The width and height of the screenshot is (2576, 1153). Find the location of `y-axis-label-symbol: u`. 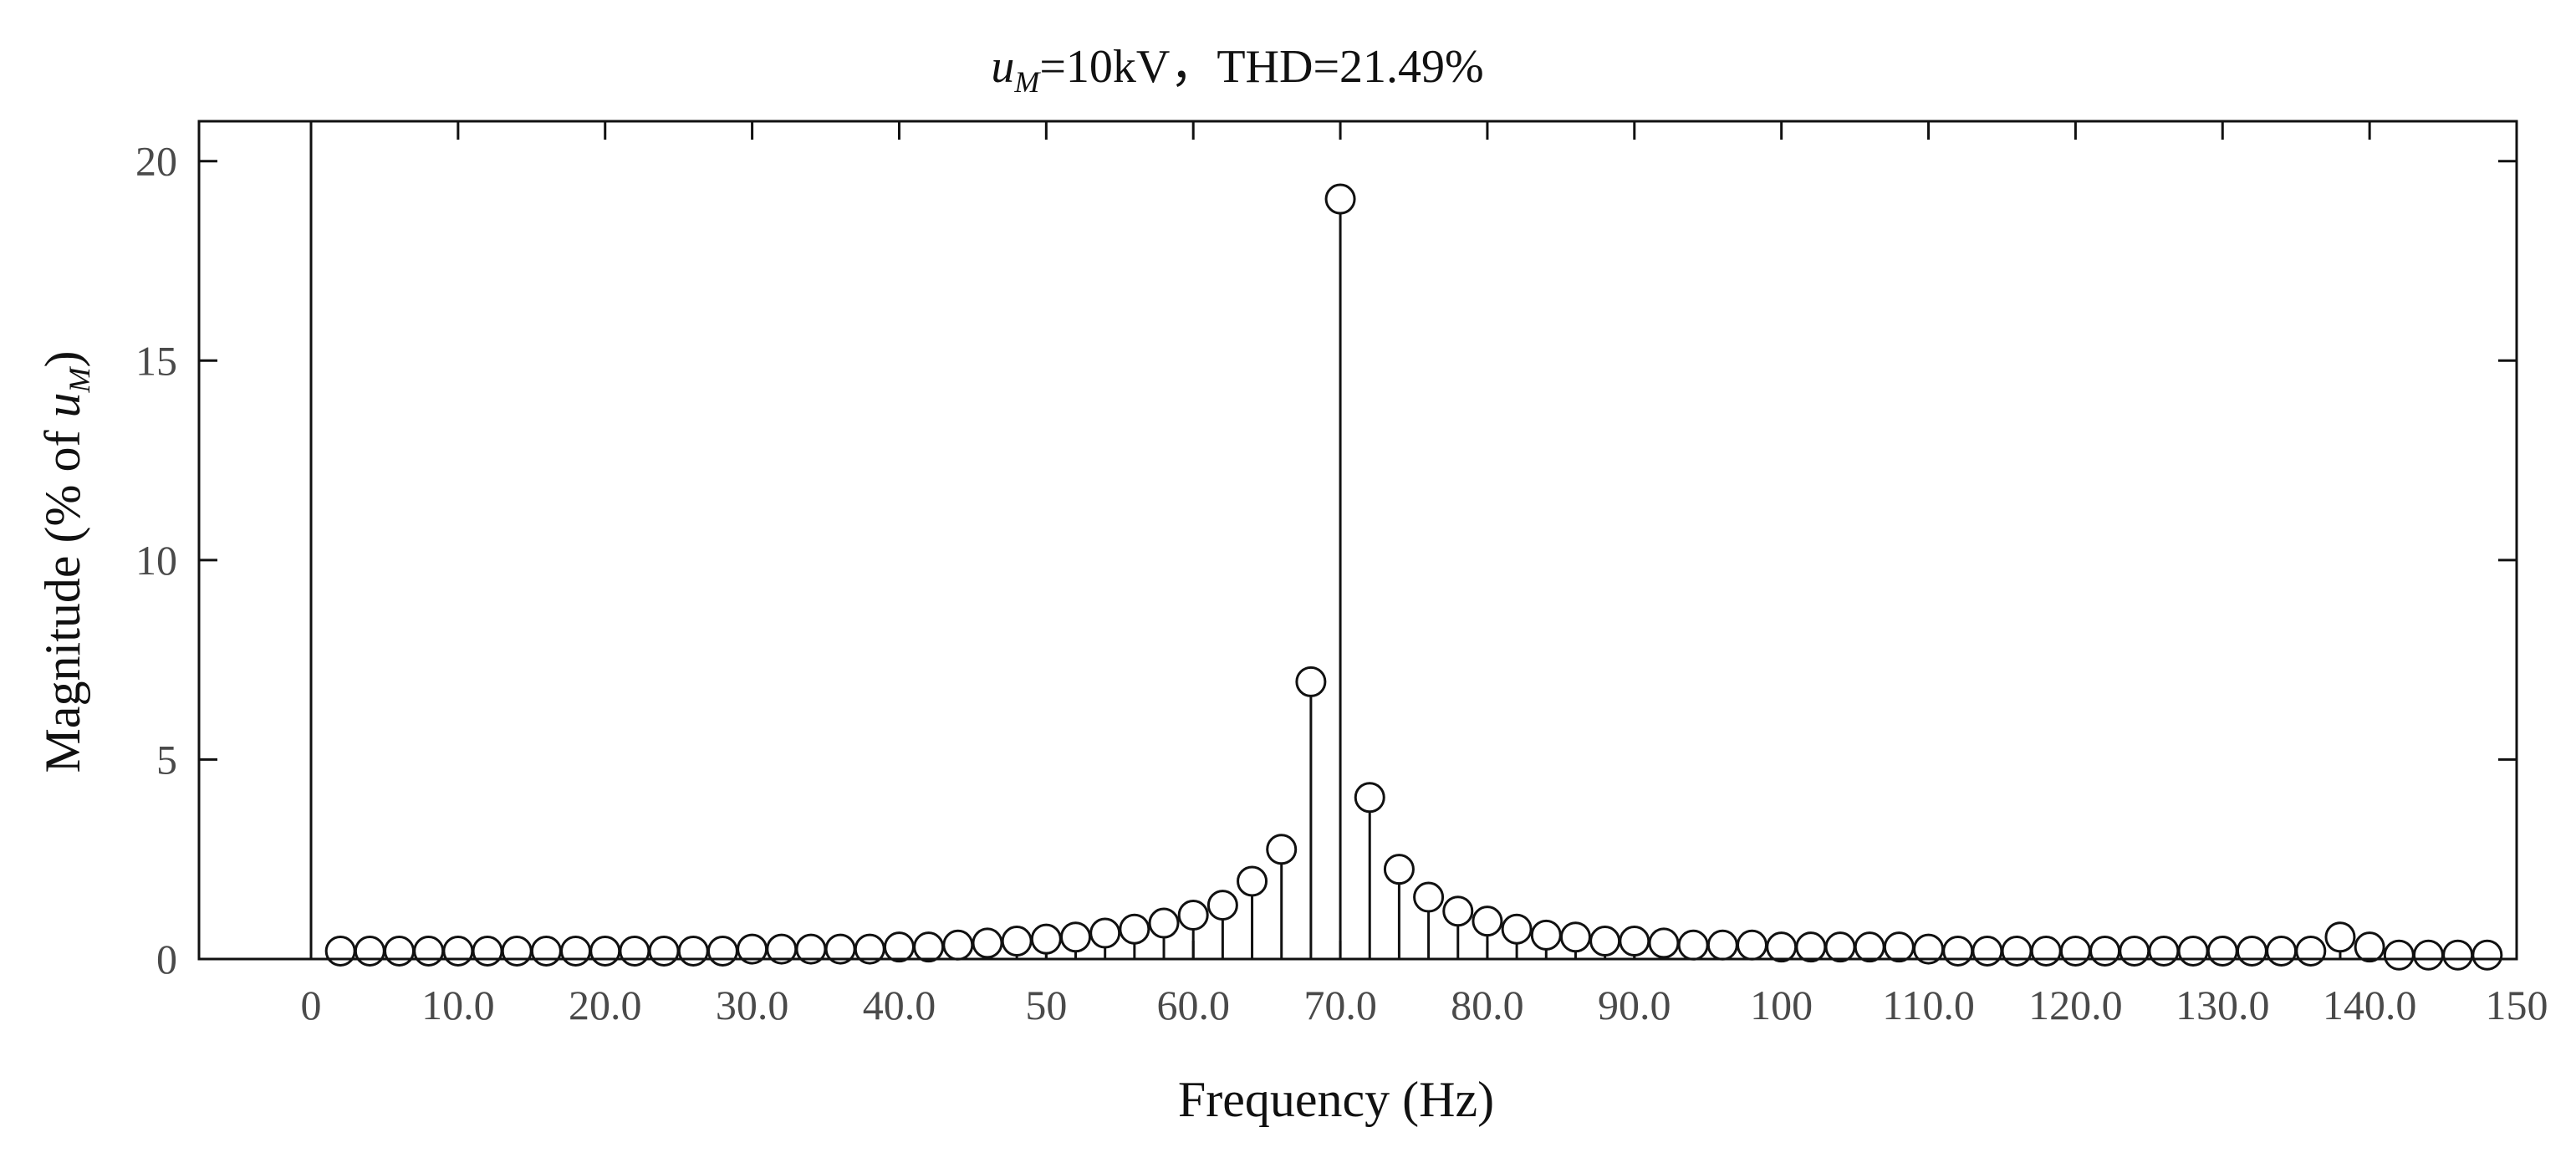

y-axis-label-symbol: u is located at coordinates (63, 406).